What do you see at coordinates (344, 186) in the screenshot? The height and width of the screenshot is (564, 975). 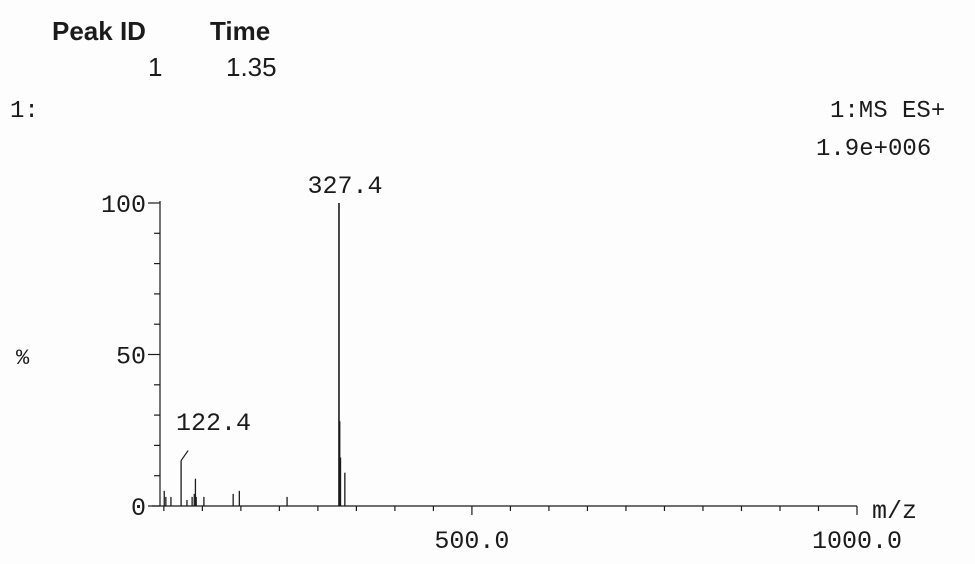 I see `peak-label: 327.4` at bounding box center [344, 186].